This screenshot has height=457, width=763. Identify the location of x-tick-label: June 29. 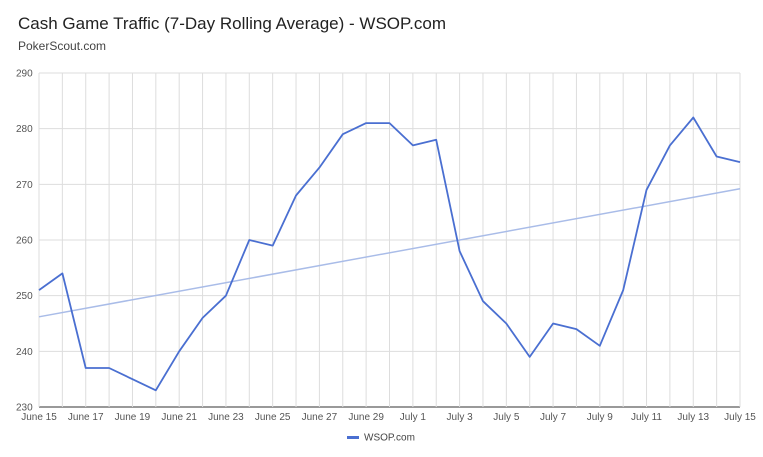
(366, 417).